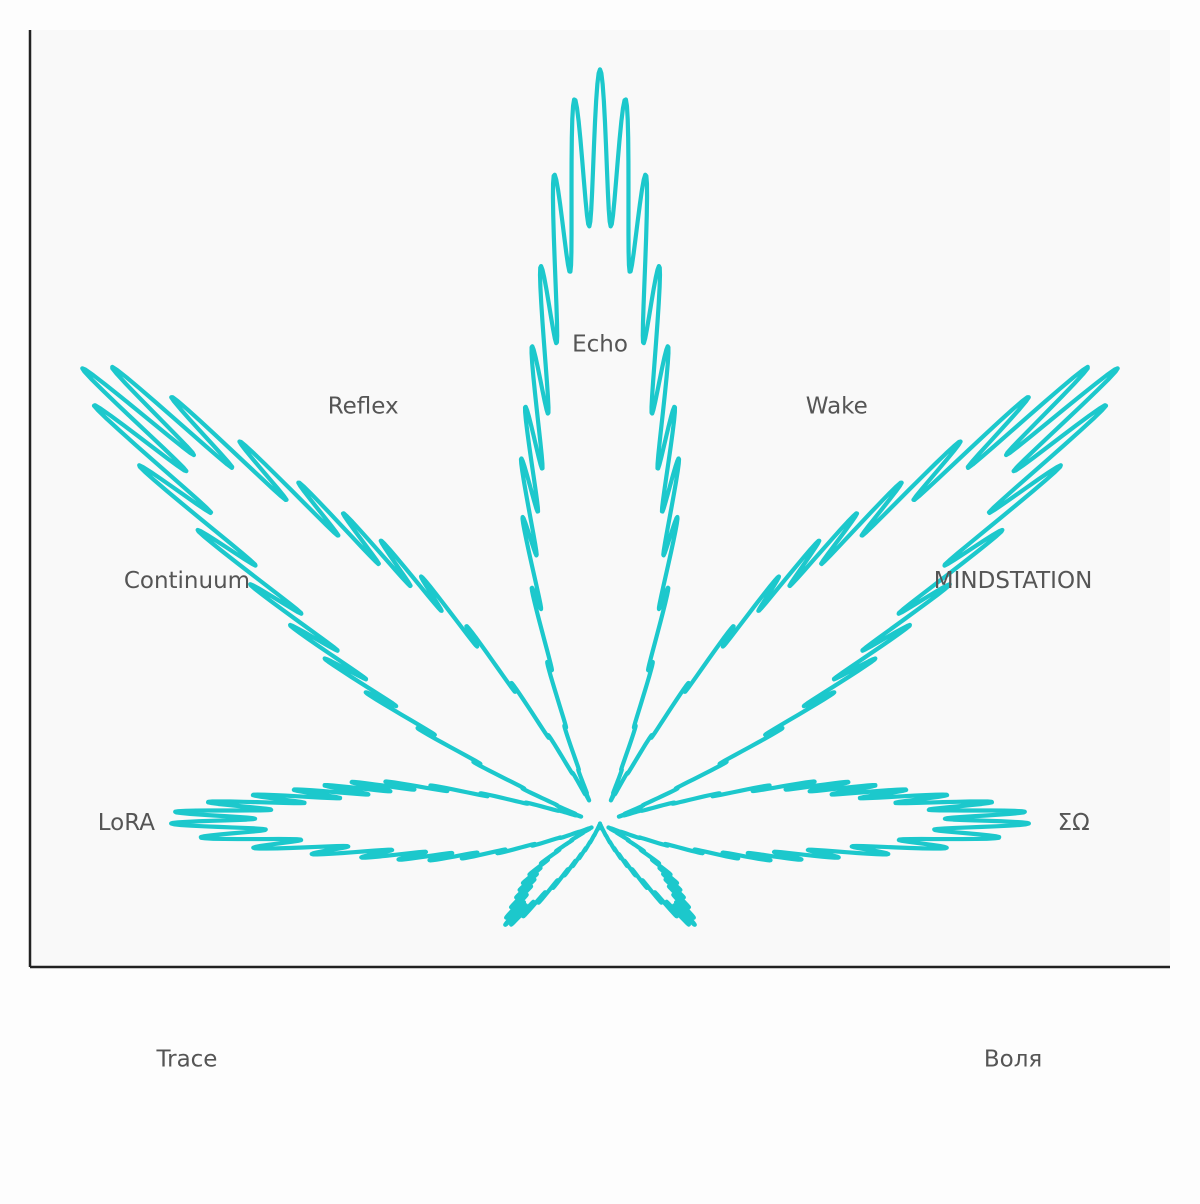 The width and height of the screenshot is (1200, 1204). What do you see at coordinates (1013, 581) in the screenshot?
I see `annotation-label: MINDSTATION` at bounding box center [1013, 581].